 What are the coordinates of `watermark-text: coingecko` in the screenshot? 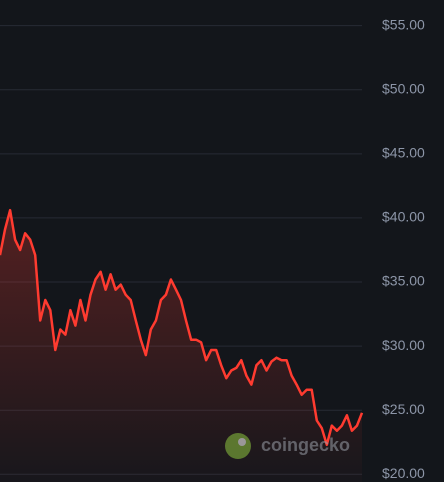 It's located at (305, 445).